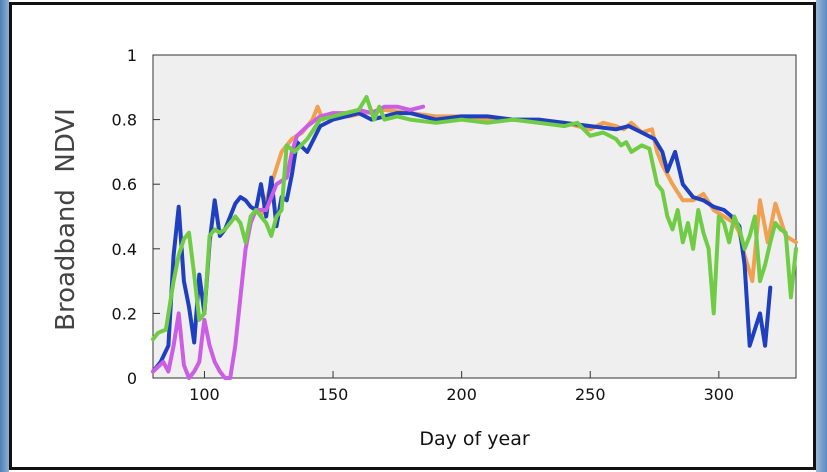  I want to click on y-tick-label: 0, so click(132, 378).